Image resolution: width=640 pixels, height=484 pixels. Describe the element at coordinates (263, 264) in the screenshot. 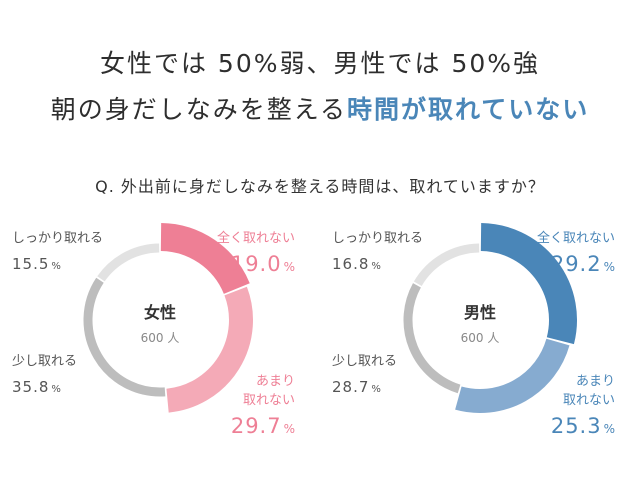

I see `slice-value-0: 19.0%` at that location.